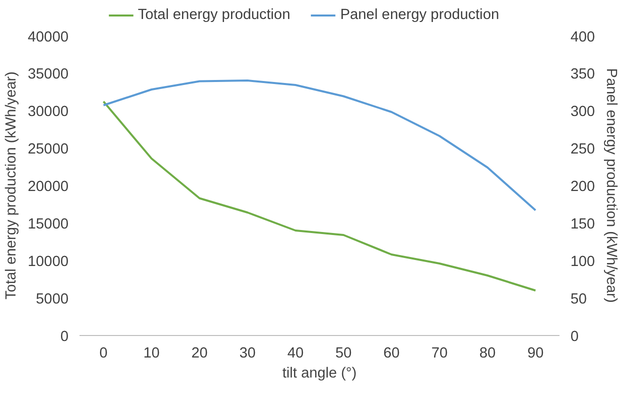  What do you see at coordinates (214, 15) in the screenshot?
I see `legend-label: Total energy production` at bounding box center [214, 15].